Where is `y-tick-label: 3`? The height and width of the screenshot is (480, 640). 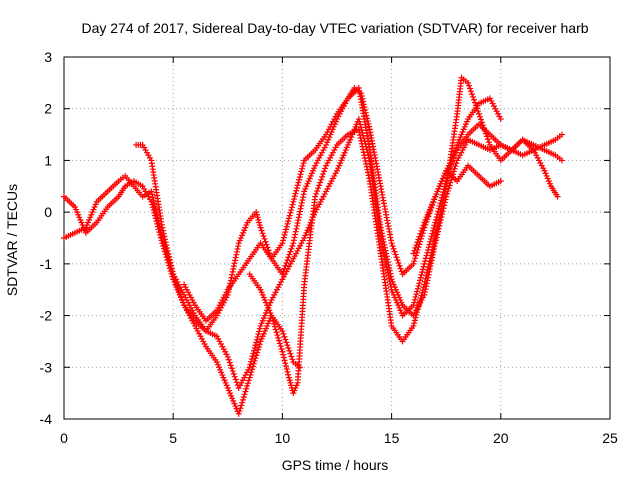 y-tick-label: 3 is located at coordinates (48, 57).